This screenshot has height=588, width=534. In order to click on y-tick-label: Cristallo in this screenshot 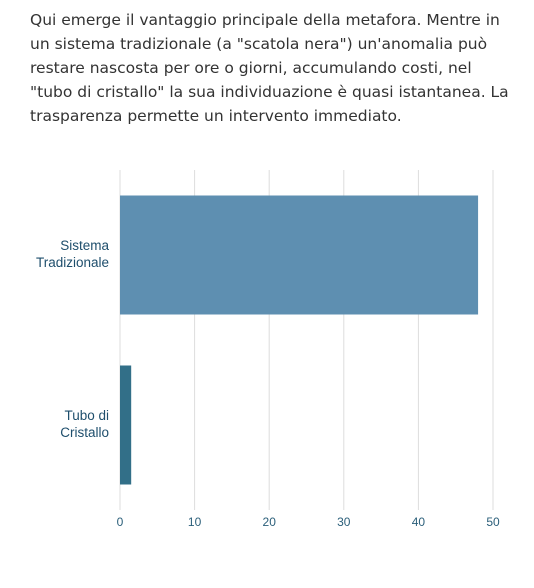, I will do `click(84, 432)`.